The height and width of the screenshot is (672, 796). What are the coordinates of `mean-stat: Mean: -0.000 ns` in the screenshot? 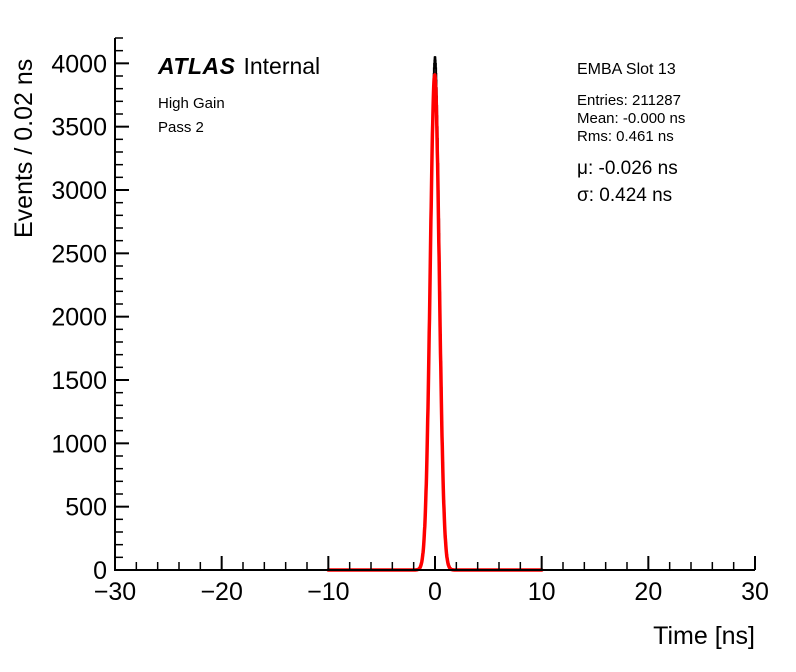 It's located at (631, 118).